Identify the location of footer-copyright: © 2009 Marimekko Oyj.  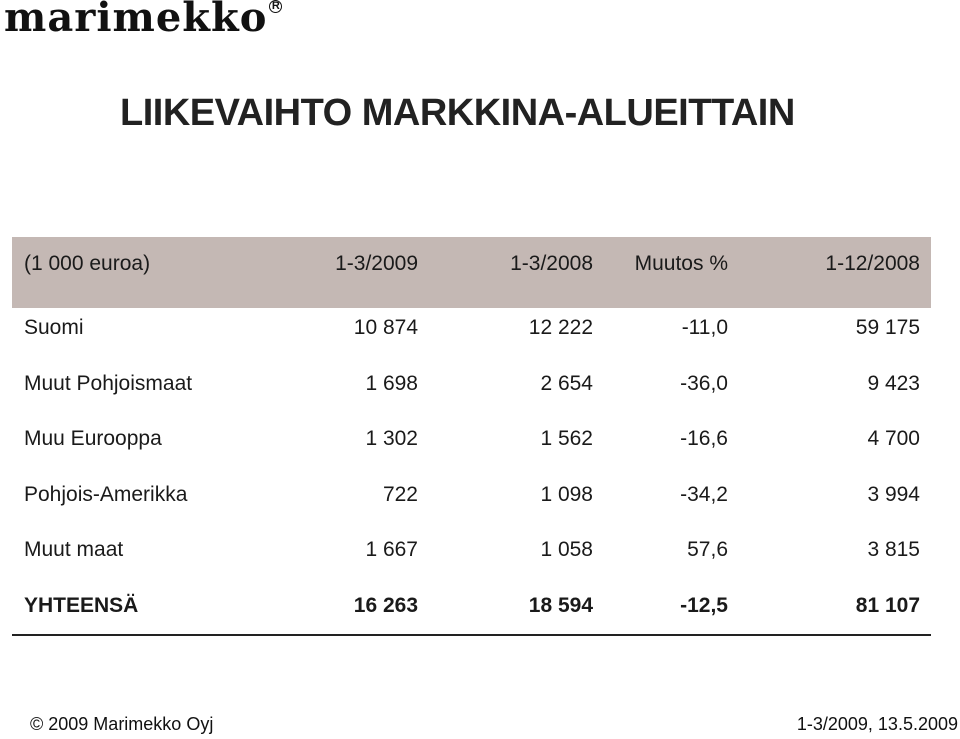
(122, 724).